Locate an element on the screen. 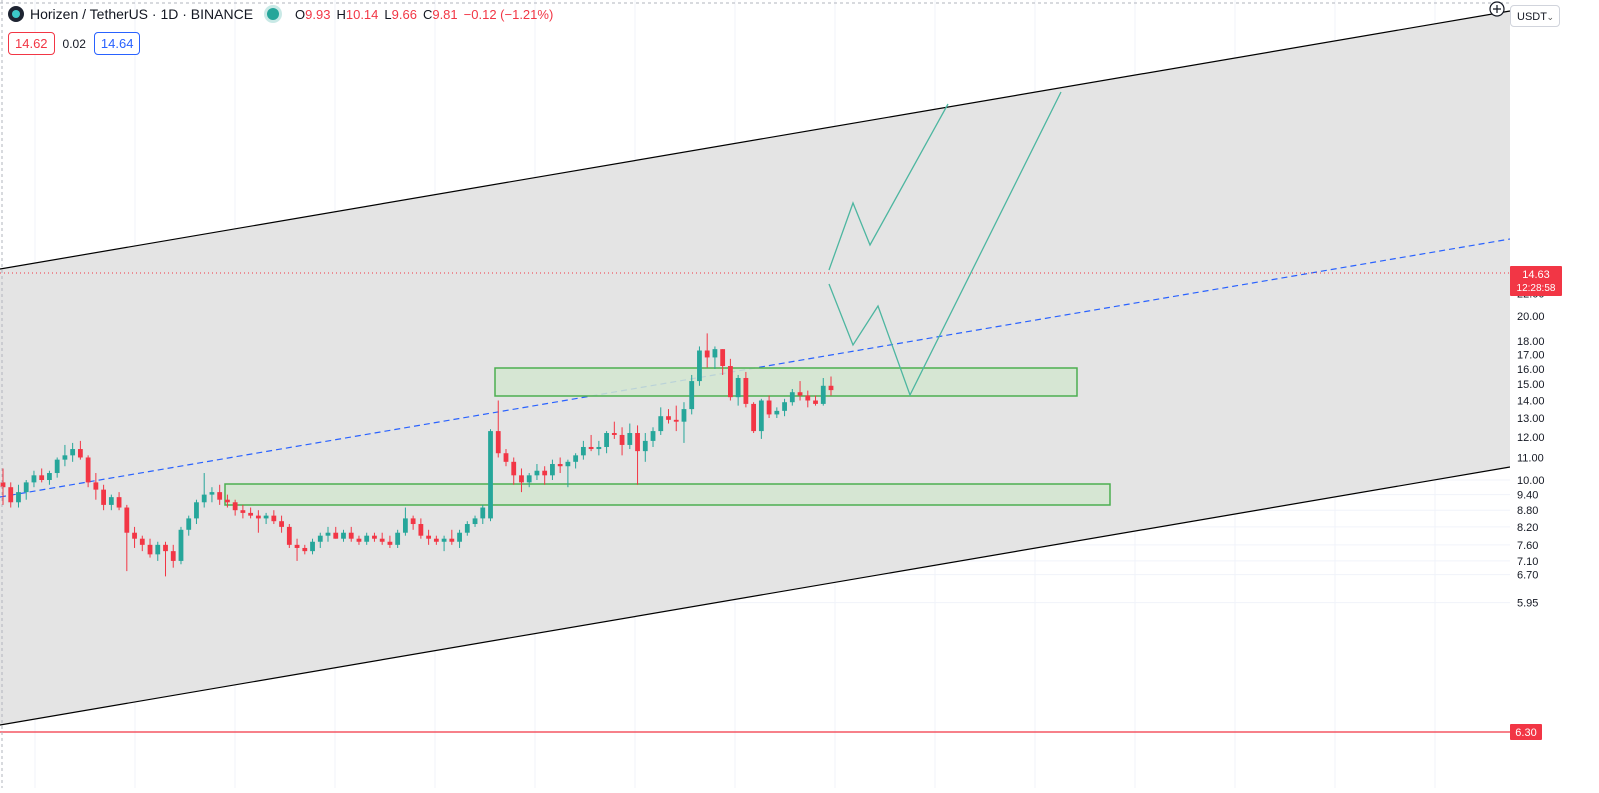  horizen-logo-icon is located at coordinates (16, 14).